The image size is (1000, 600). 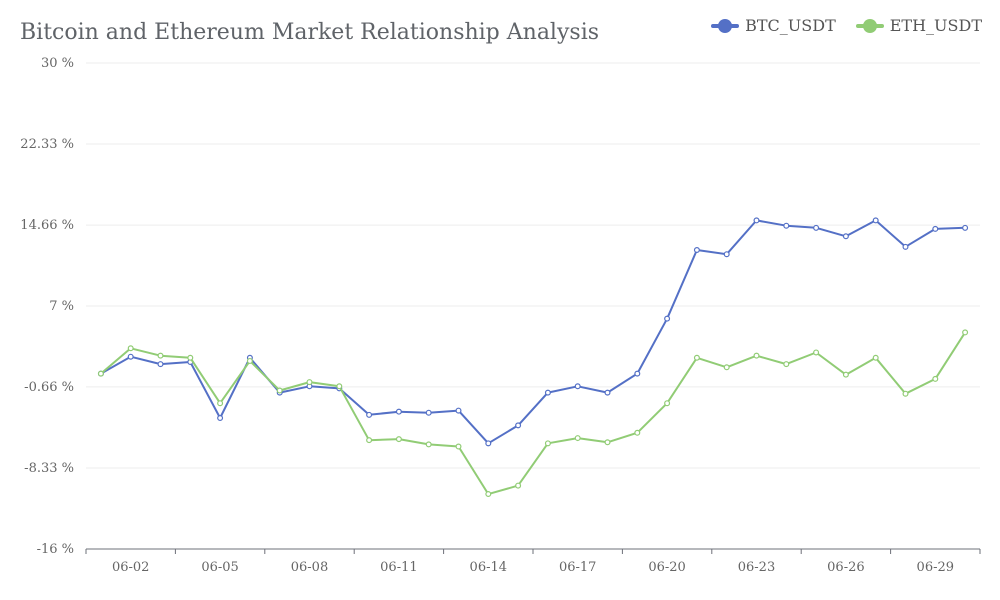 What do you see at coordinates (309, 567) in the screenshot?
I see `x-tick-label: 06-08` at bounding box center [309, 567].